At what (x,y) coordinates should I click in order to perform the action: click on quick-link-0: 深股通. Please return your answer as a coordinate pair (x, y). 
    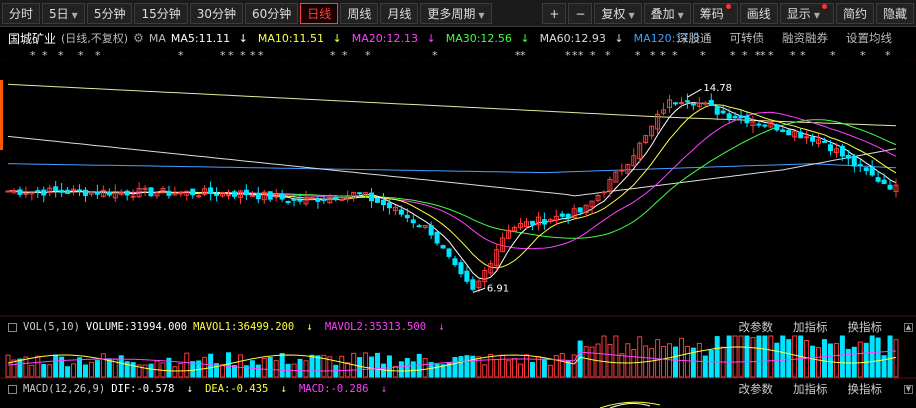
    Looking at the image, I should click on (694, 38).